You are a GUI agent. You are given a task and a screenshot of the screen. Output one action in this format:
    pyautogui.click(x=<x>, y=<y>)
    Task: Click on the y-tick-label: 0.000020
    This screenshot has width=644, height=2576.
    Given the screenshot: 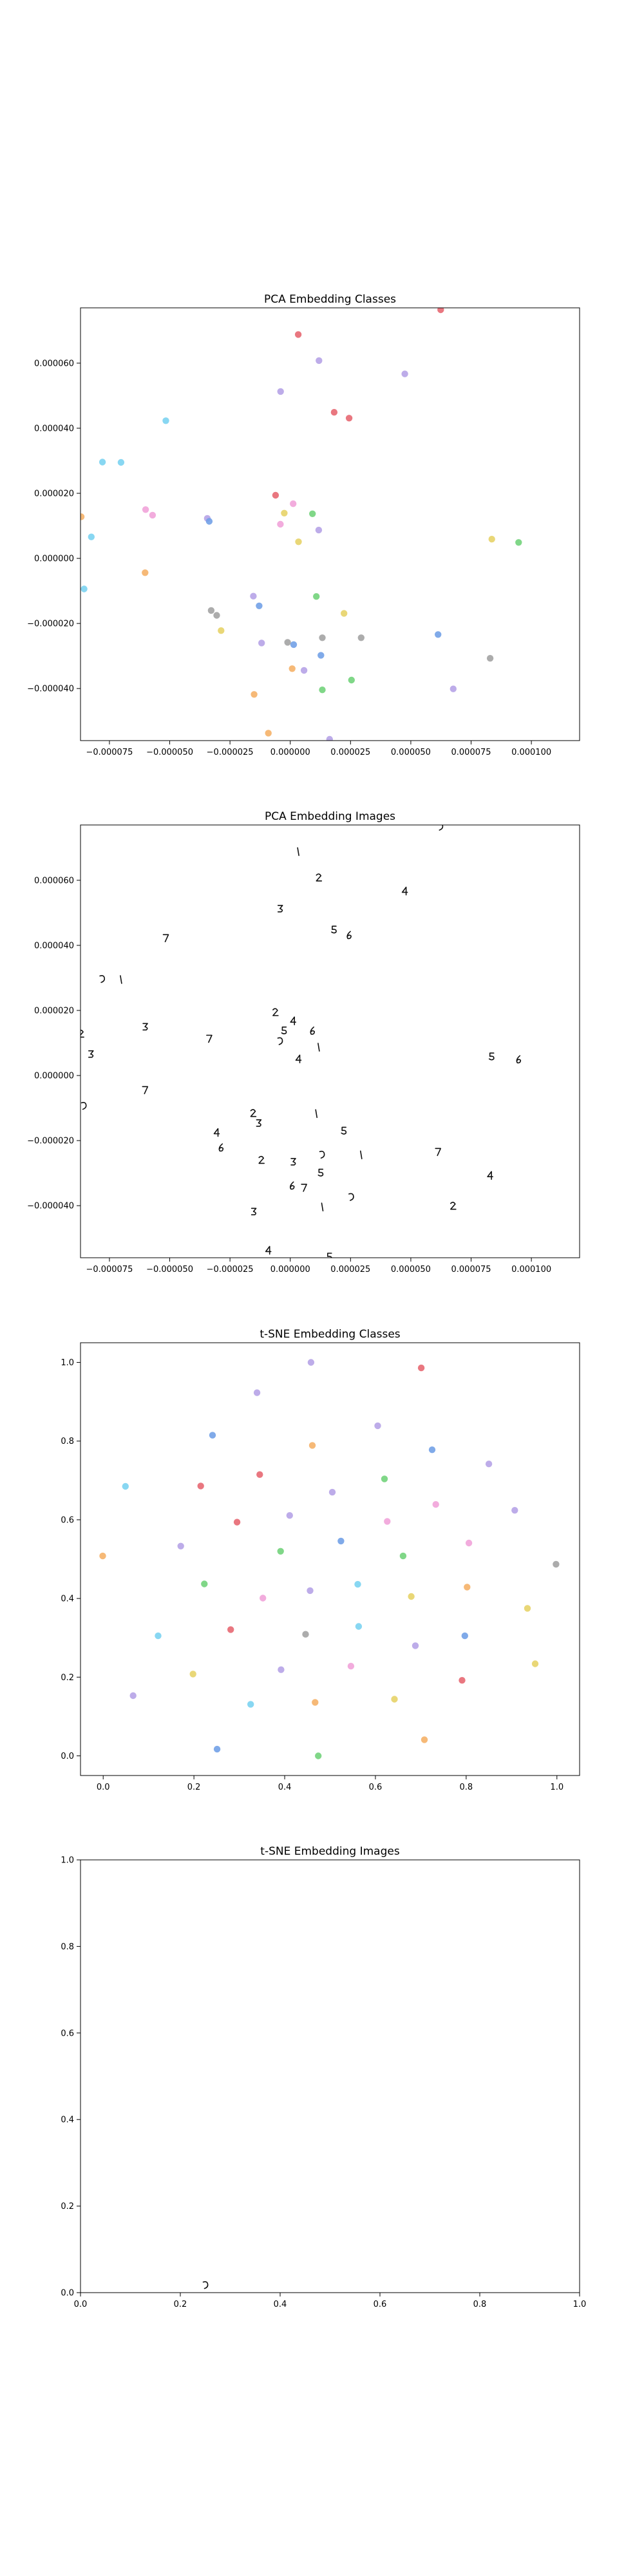 What is the action you would take?
    pyautogui.click(x=54, y=494)
    